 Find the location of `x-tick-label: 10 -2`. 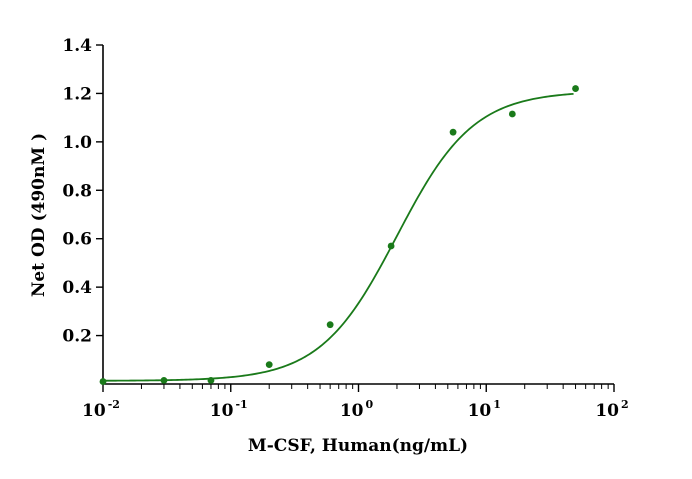

x-tick-label: 10 -2 is located at coordinates (101, 409).